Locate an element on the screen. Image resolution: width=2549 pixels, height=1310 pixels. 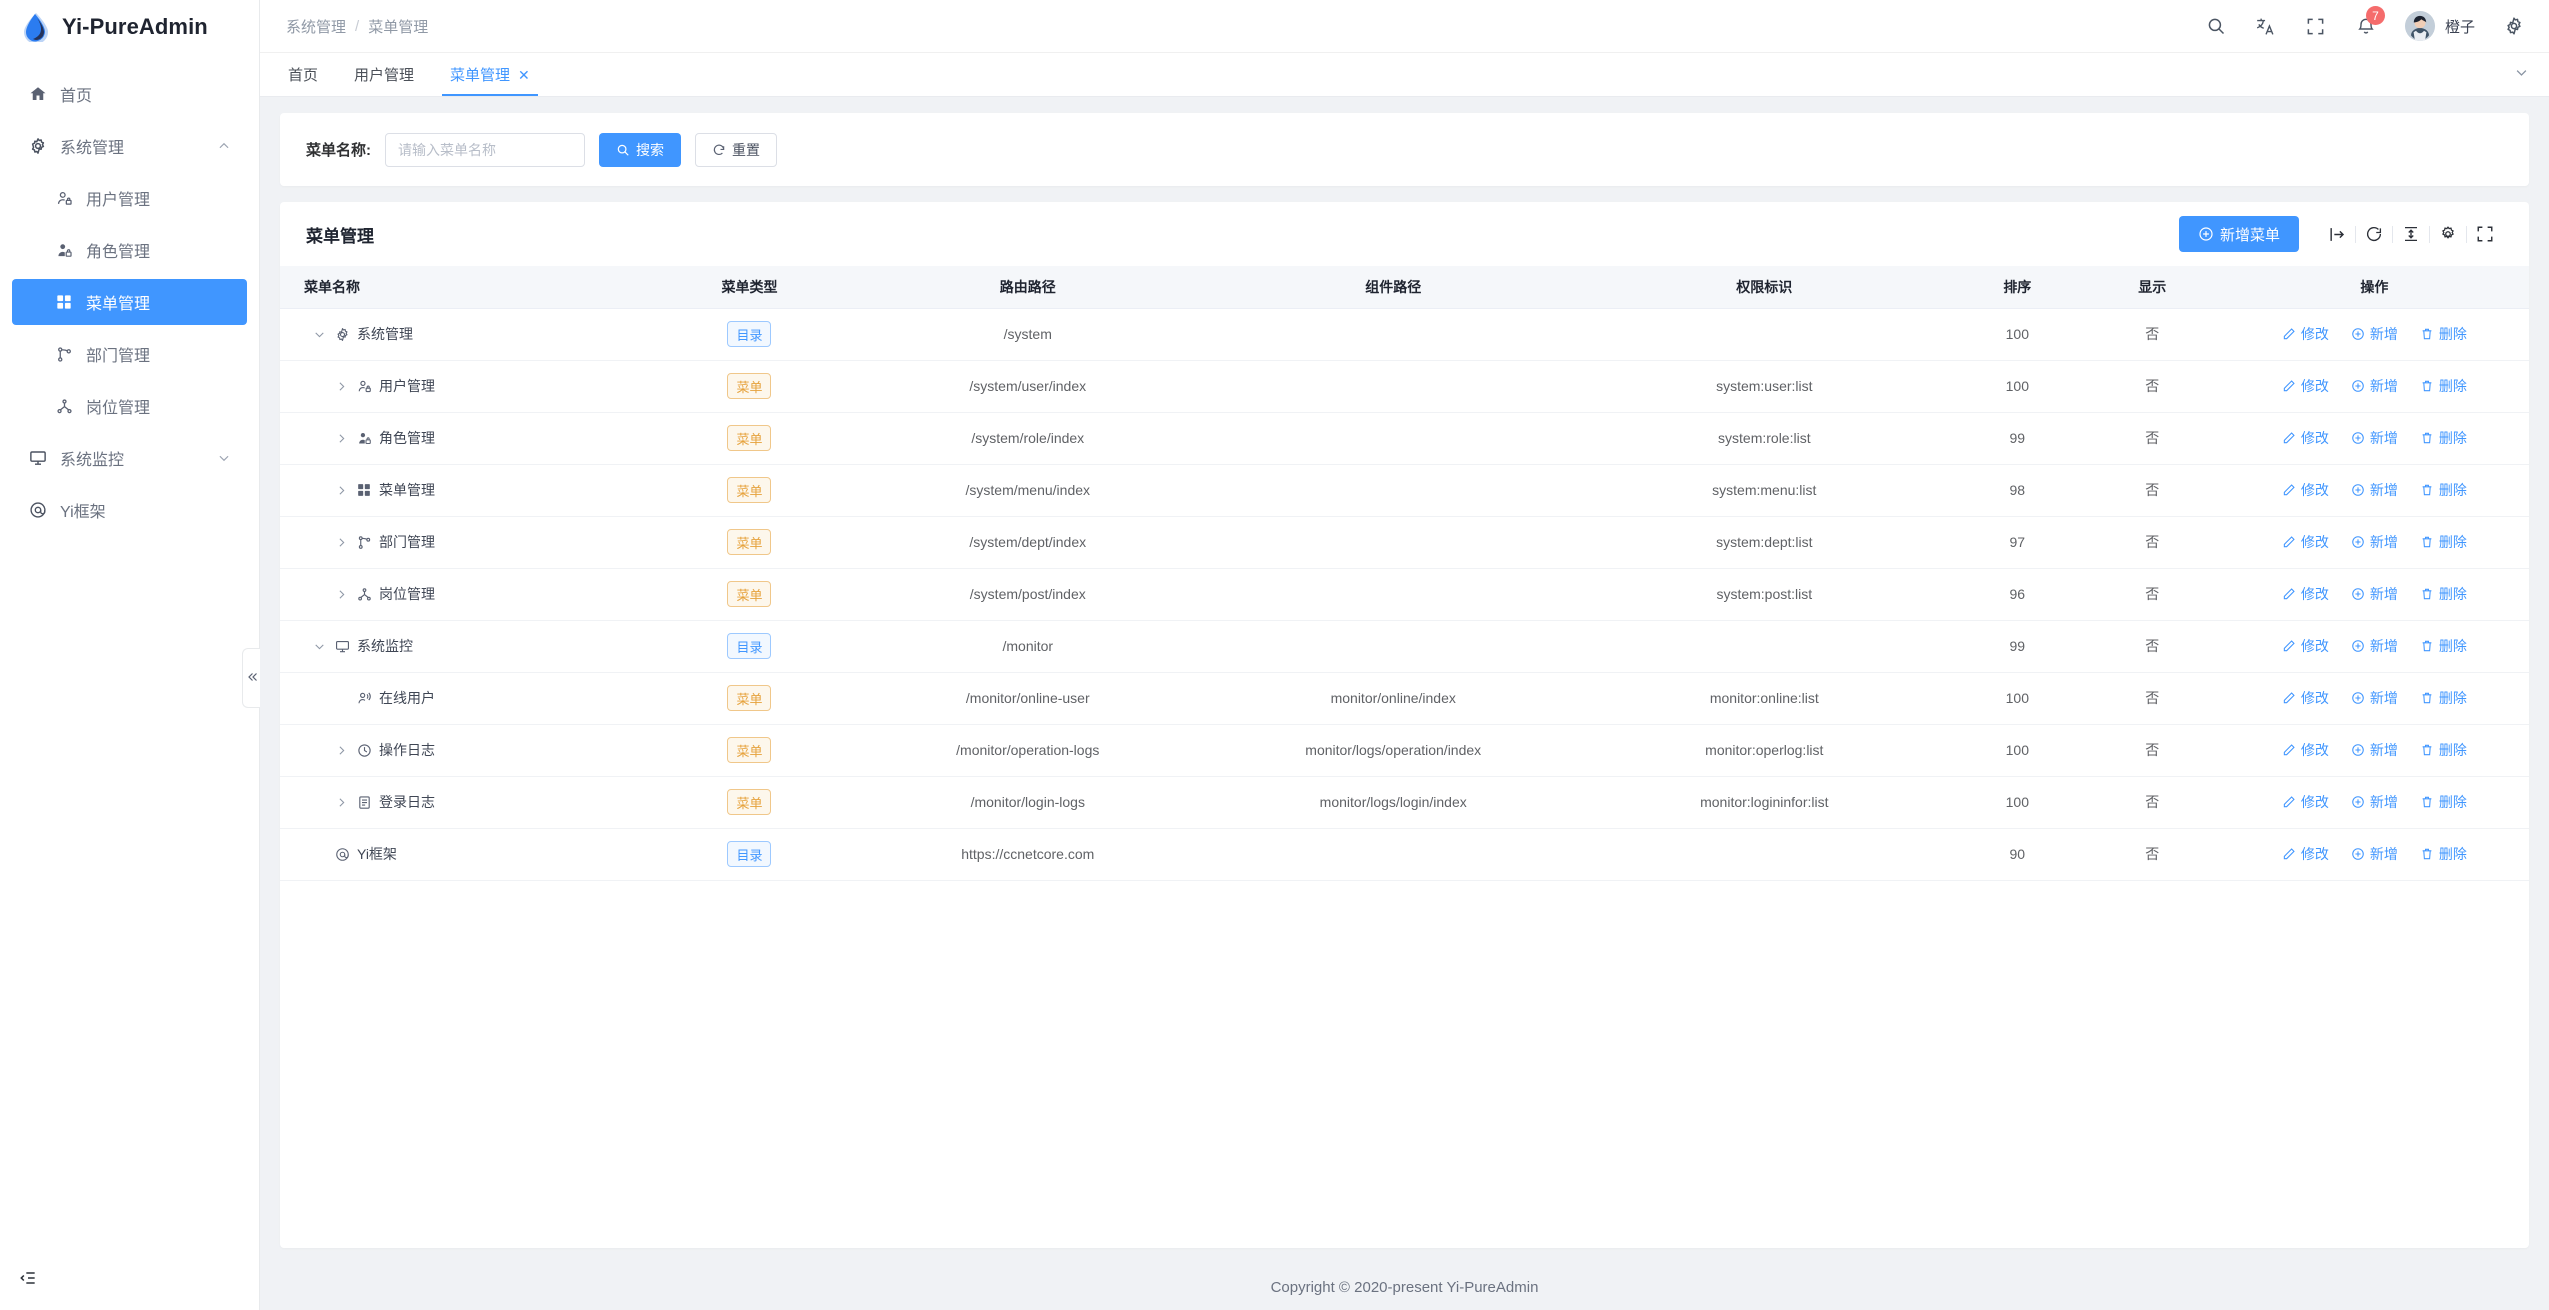
user-menu: 橙子 is located at coordinates (2439, 26).